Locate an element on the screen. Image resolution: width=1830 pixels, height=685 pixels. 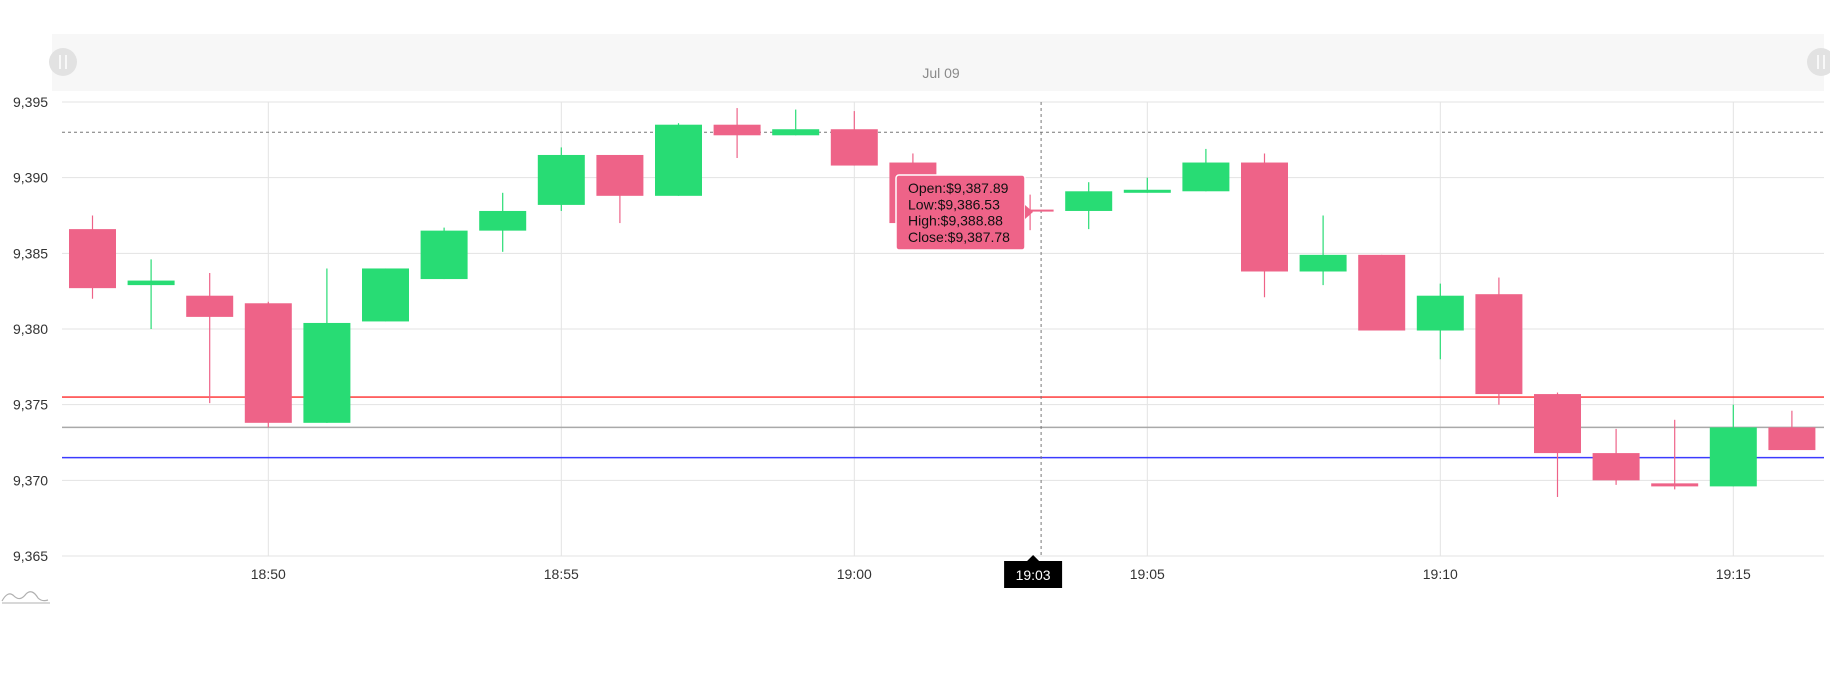
y-tick-label: 9,385 is located at coordinates (30, 253).